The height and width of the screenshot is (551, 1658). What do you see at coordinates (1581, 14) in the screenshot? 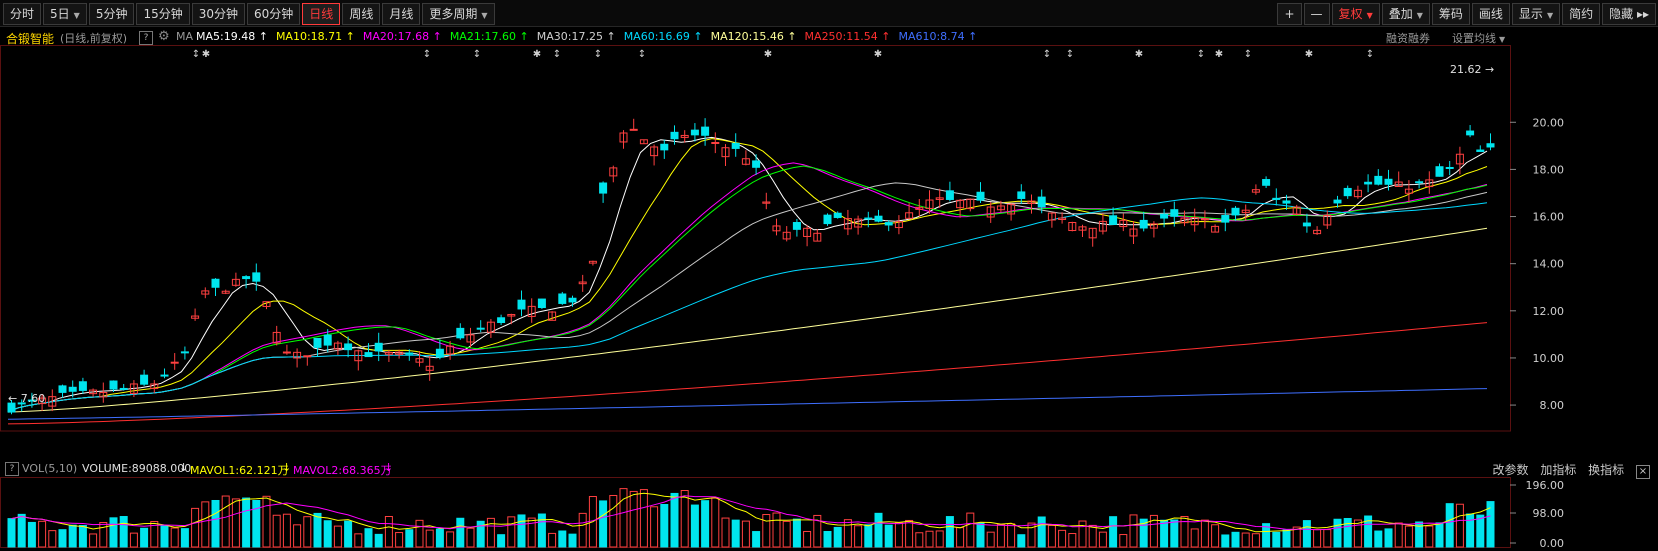
I see `simple-button: 简约` at bounding box center [1581, 14].